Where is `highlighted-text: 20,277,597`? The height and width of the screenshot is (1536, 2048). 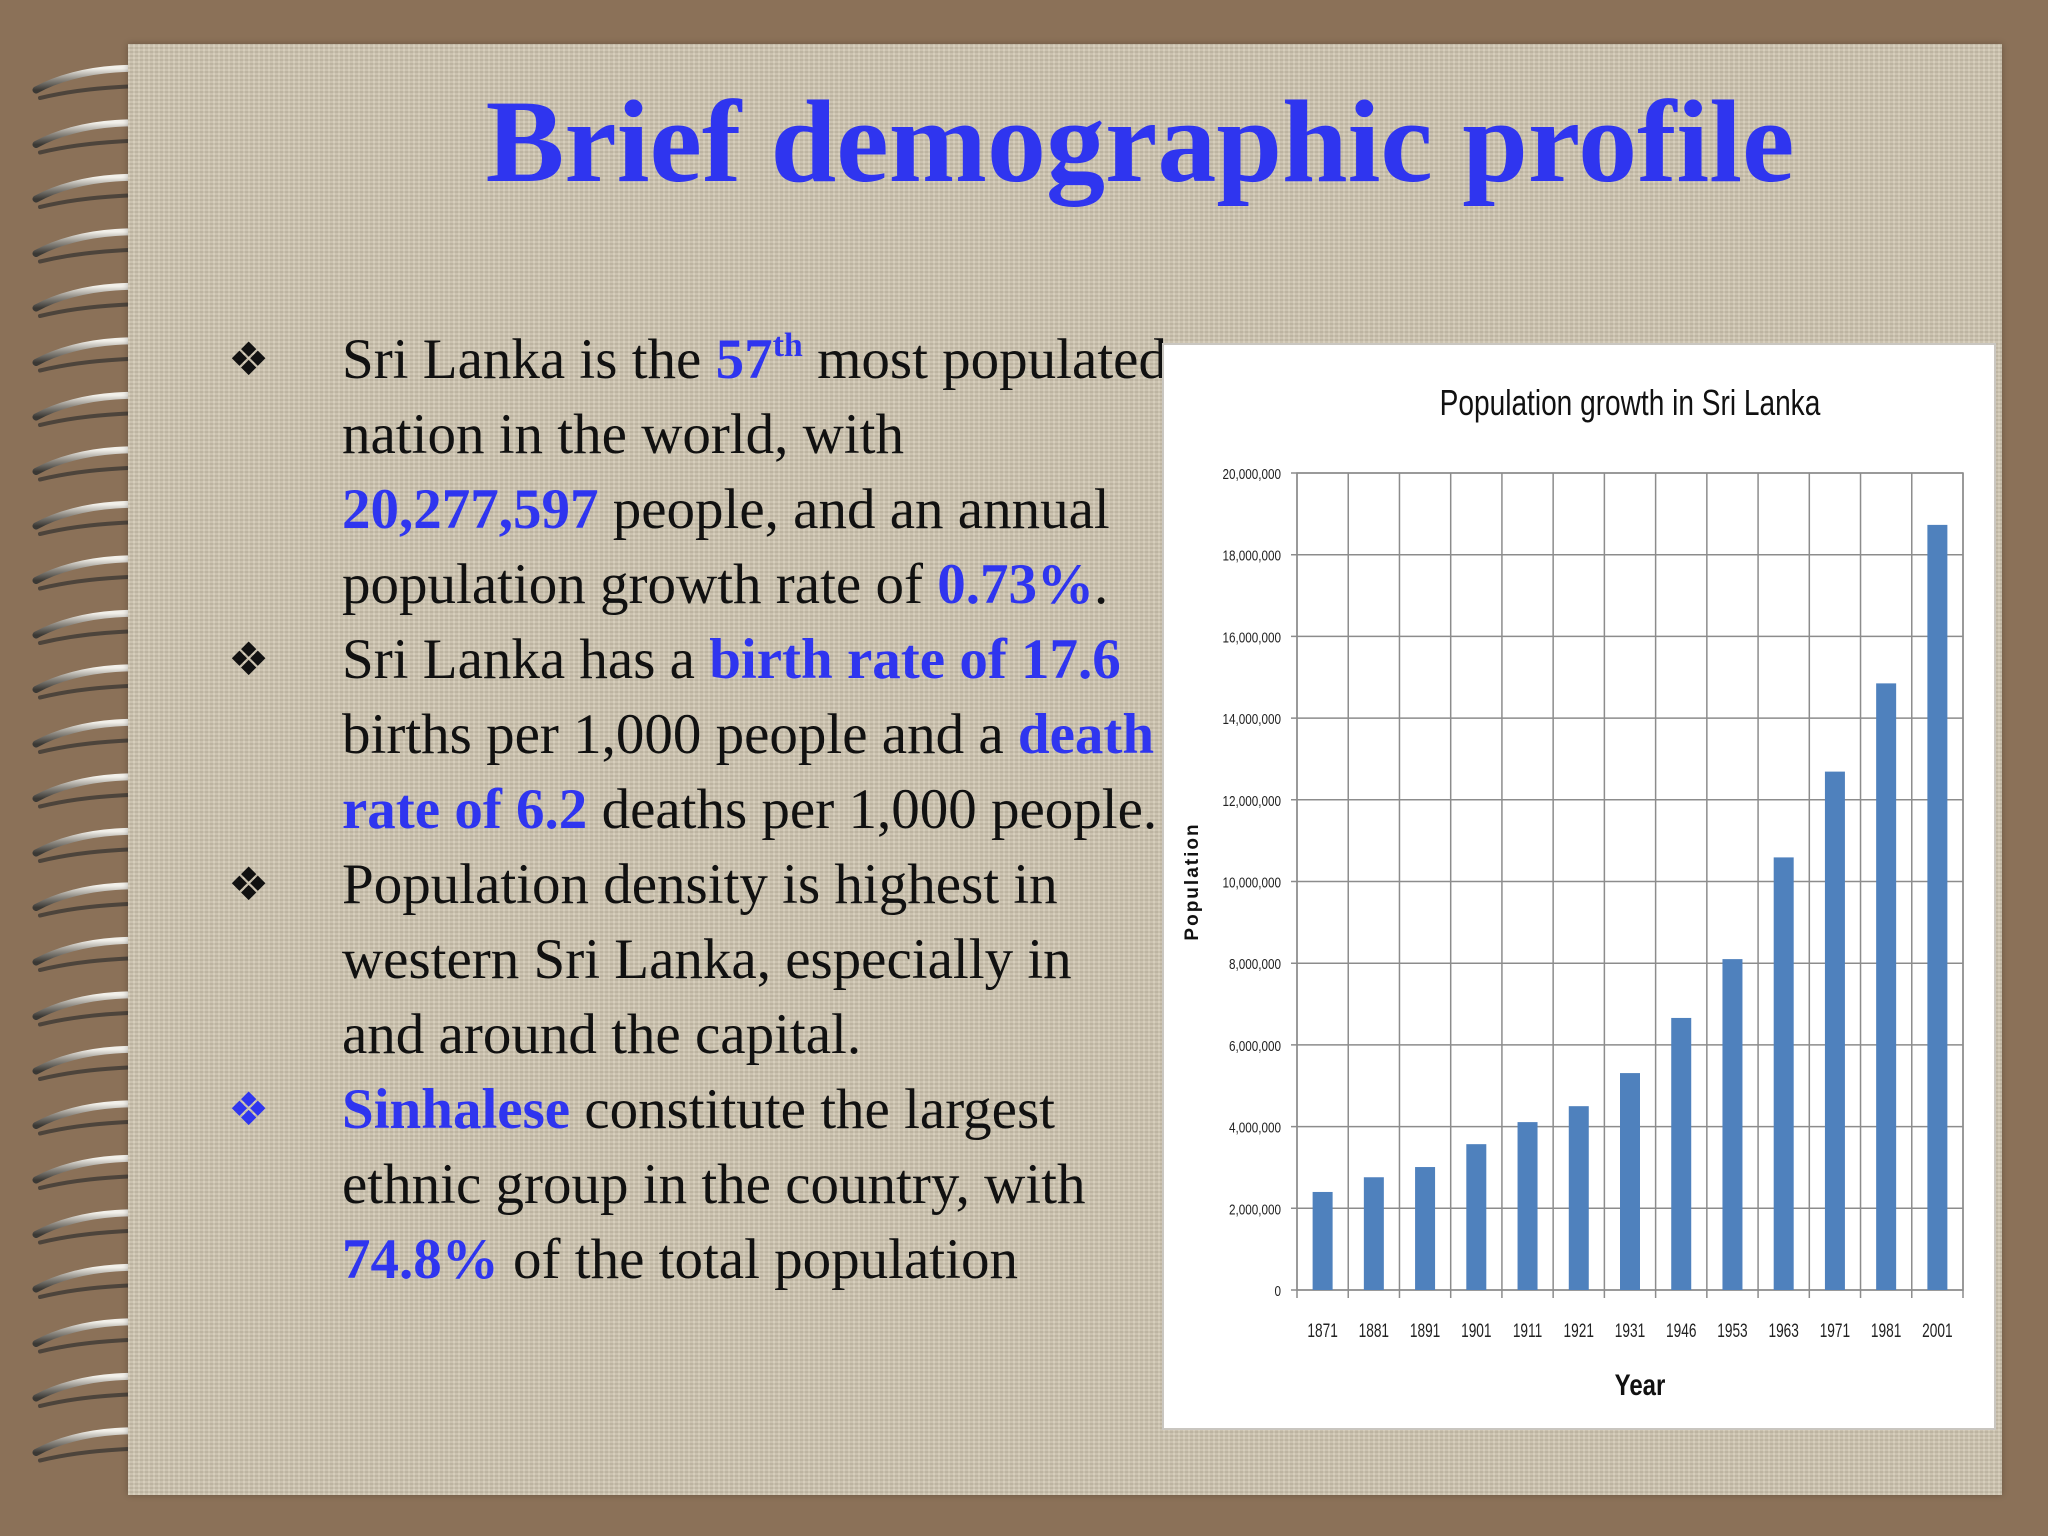 highlighted-text: 20,277,597 is located at coordinates (470, 509).